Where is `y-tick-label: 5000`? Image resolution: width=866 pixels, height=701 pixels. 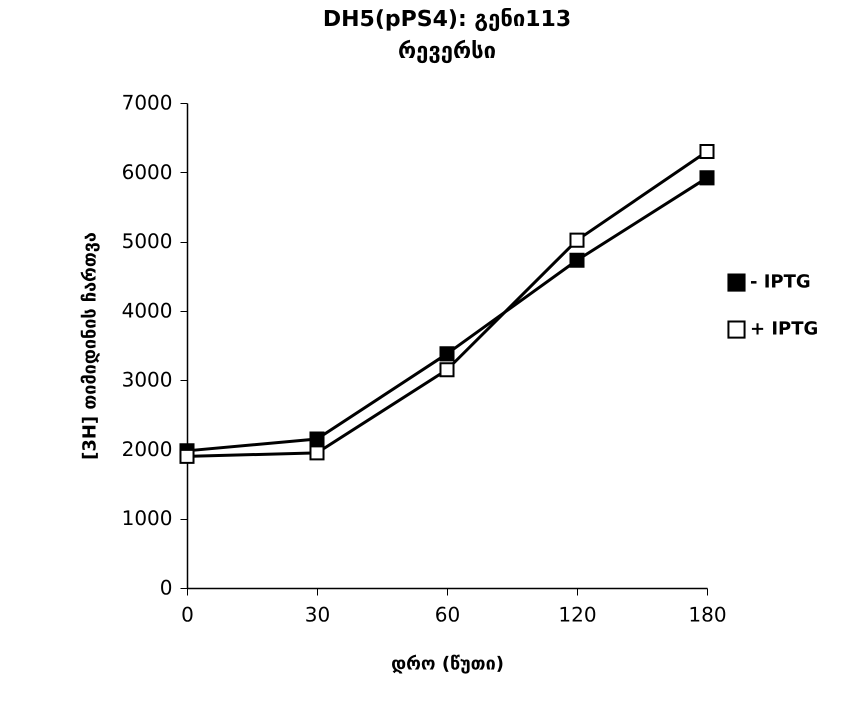 y-tick-label: 5000 is located at coordinates (147, 241).